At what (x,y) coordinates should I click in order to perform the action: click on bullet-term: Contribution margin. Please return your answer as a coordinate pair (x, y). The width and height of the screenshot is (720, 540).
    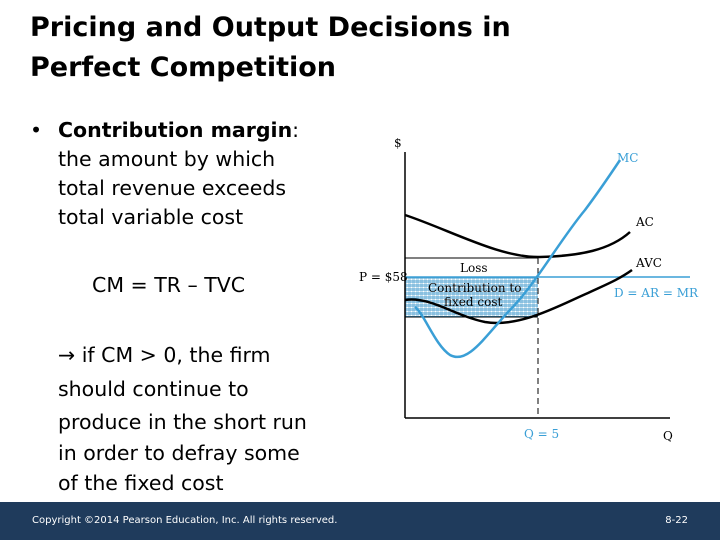
    Looking at the image, I should click on (175, 130).